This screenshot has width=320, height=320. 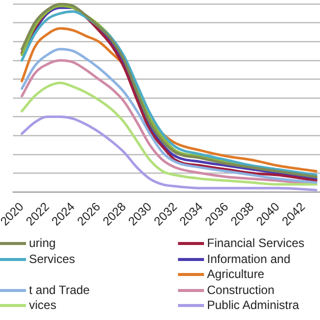 What do you see at coordinates (248, 259) in the screenshot?
I see `legend-label: Information and` at bounding box center [248, 259].